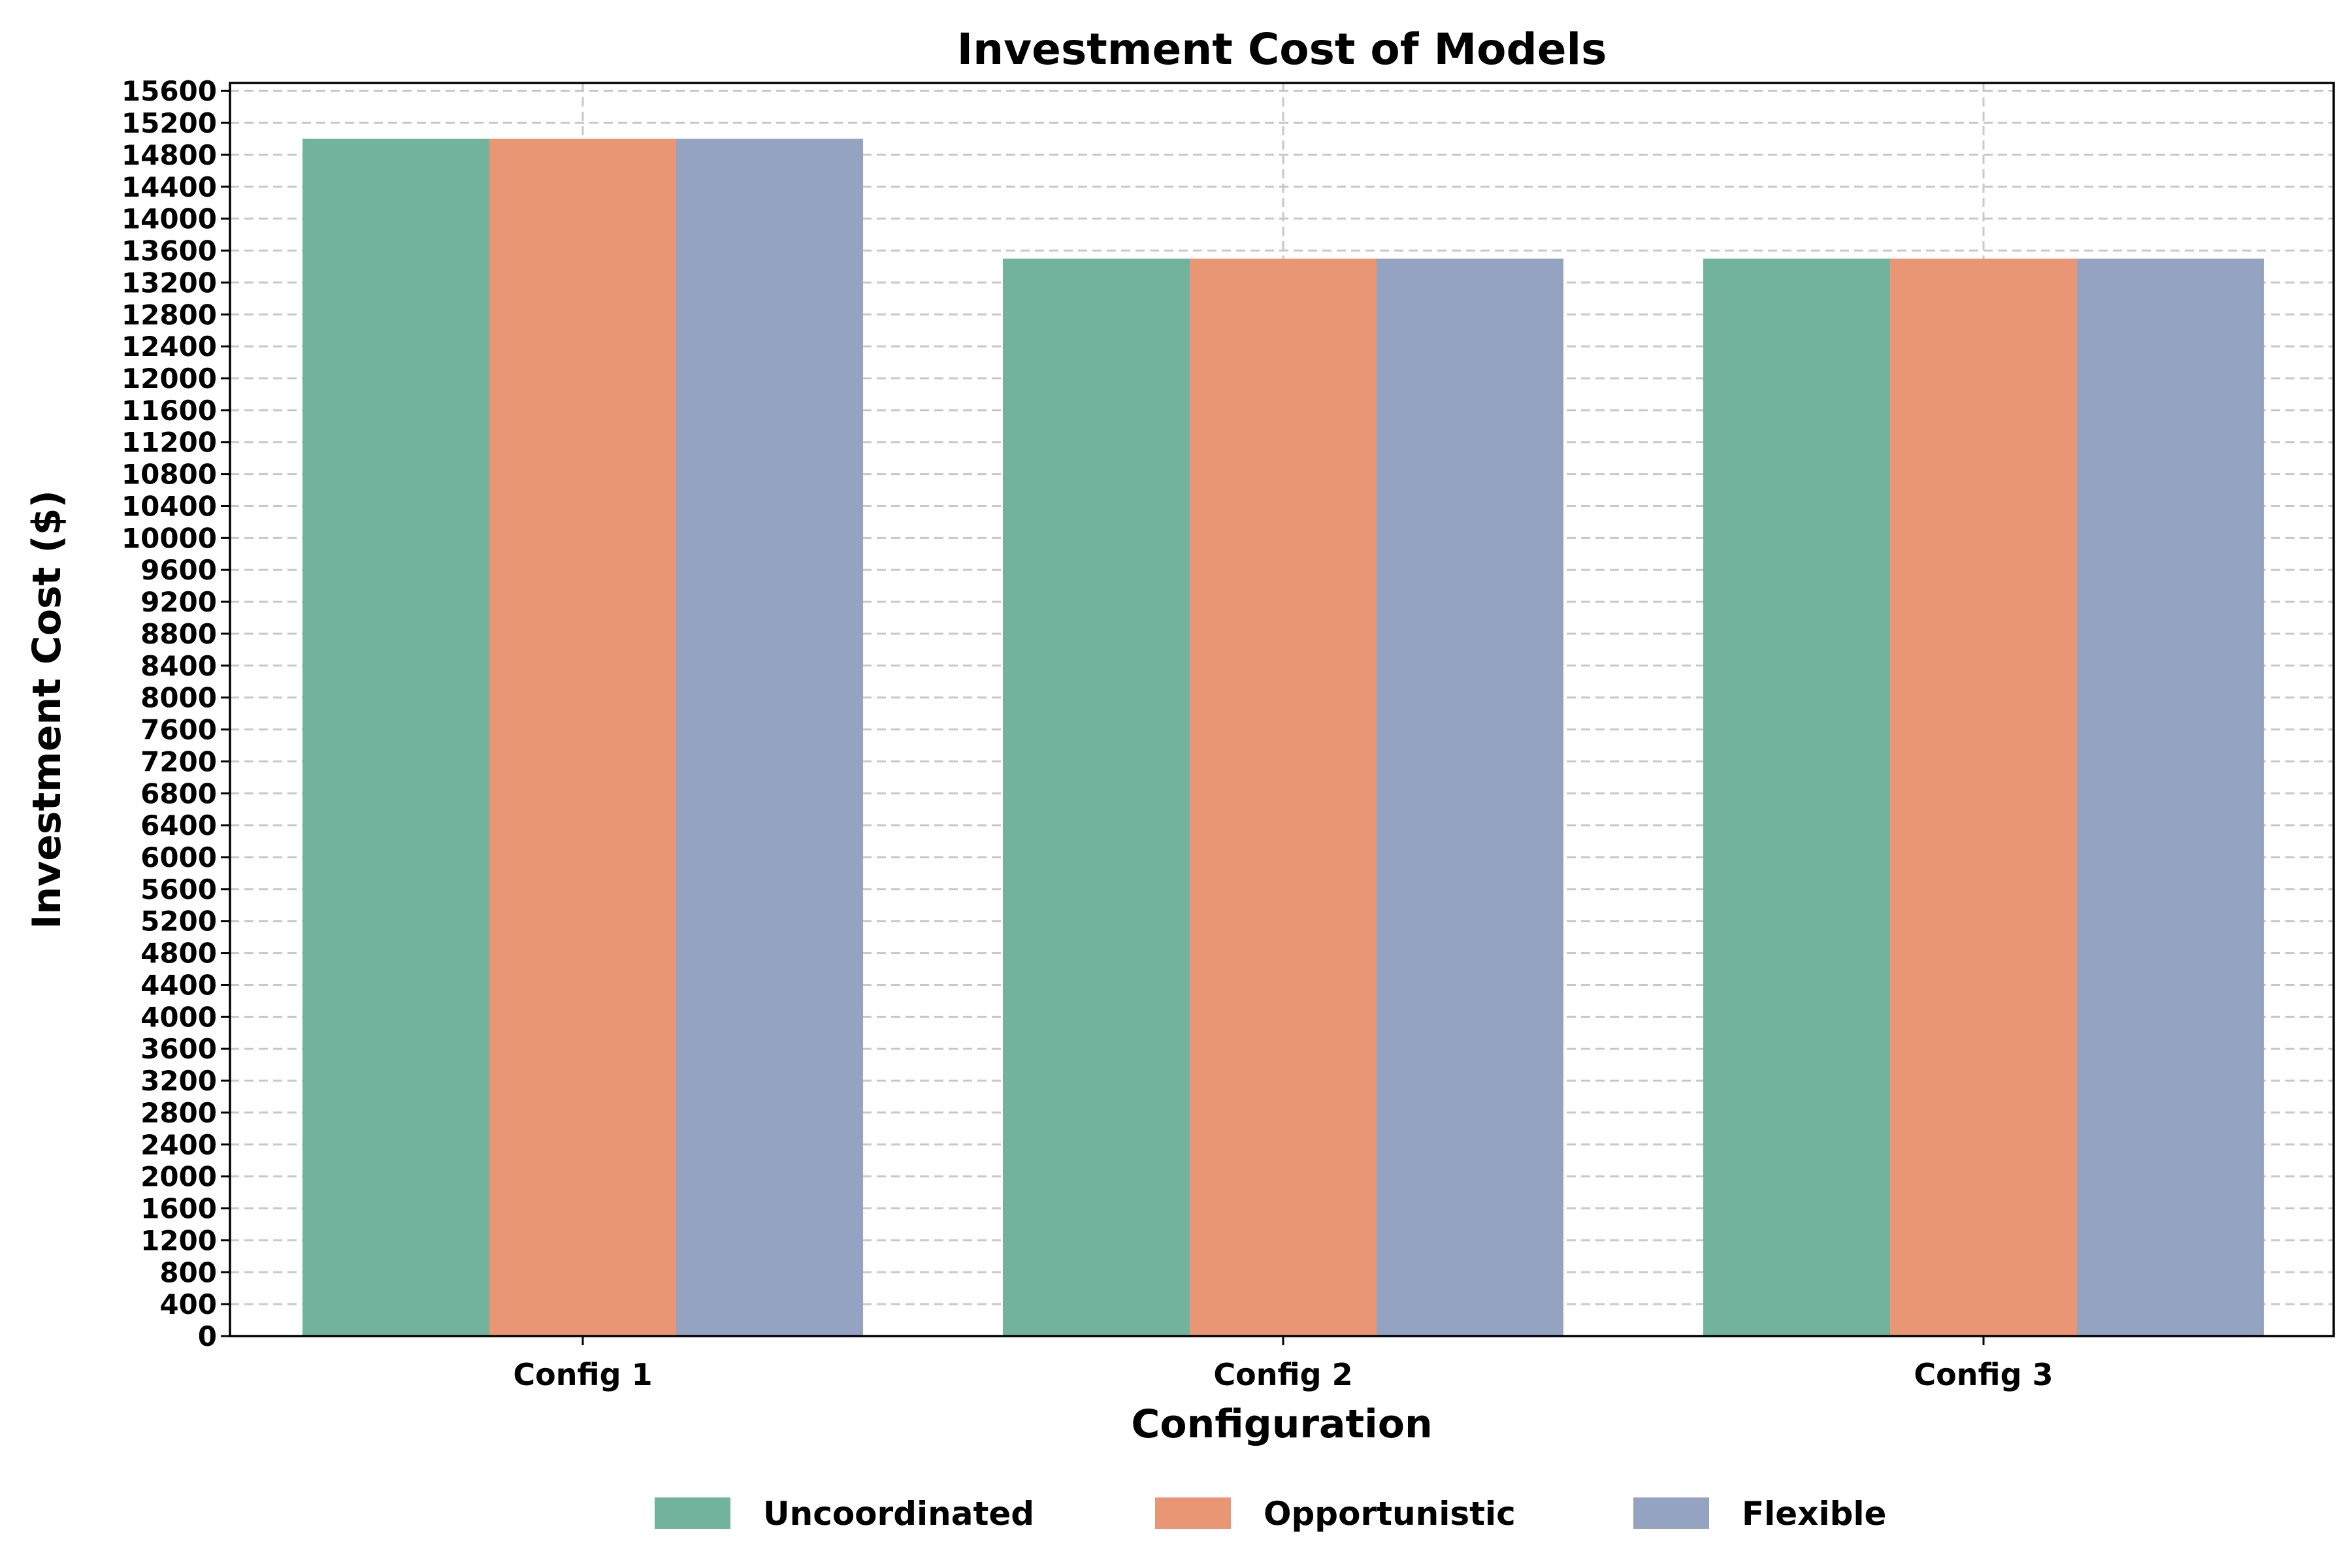 Image resolution: width=2352 pixels, height=1568 pixels. What do you see at coordinates (169, 219) in the screenshot?
I see `y-tick-label: 14000` at bounding box center [169, 219].